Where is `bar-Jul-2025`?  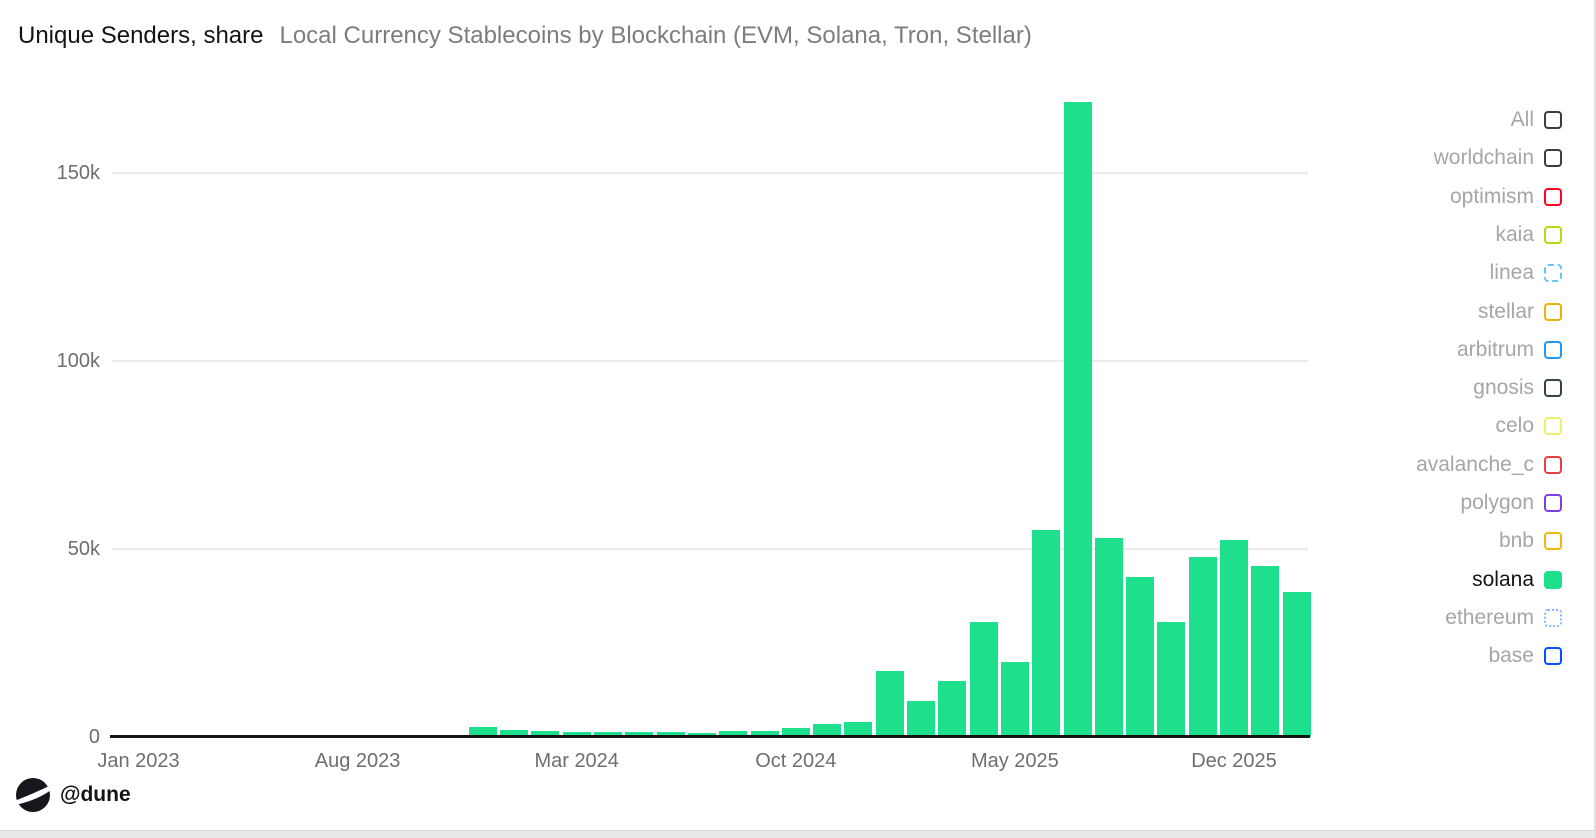
bar-Jul-2025 is located at coordinates (1077, 419).